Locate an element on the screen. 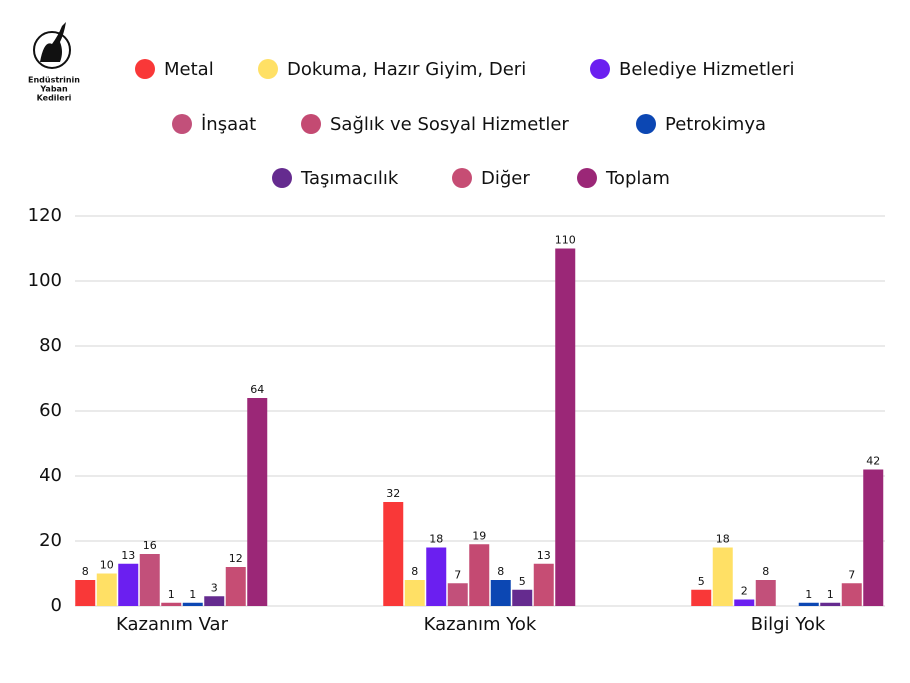 This screenshot has height=683, width=910. legend-label: Taşımacılık is located at coordinates (349, 178).